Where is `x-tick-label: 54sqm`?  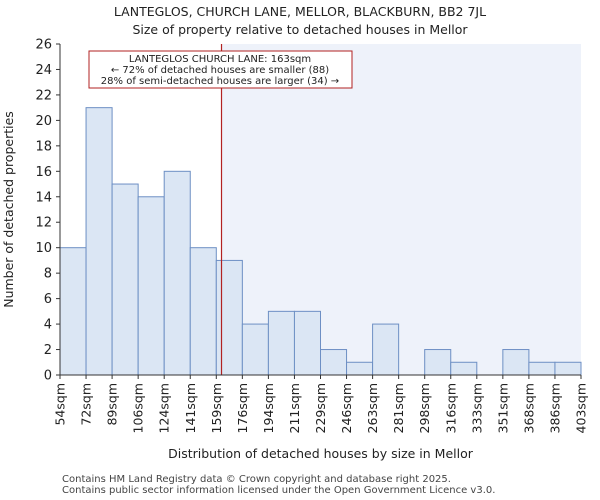
x-tick-label: 54sqm is located at coordinates (60, 404).